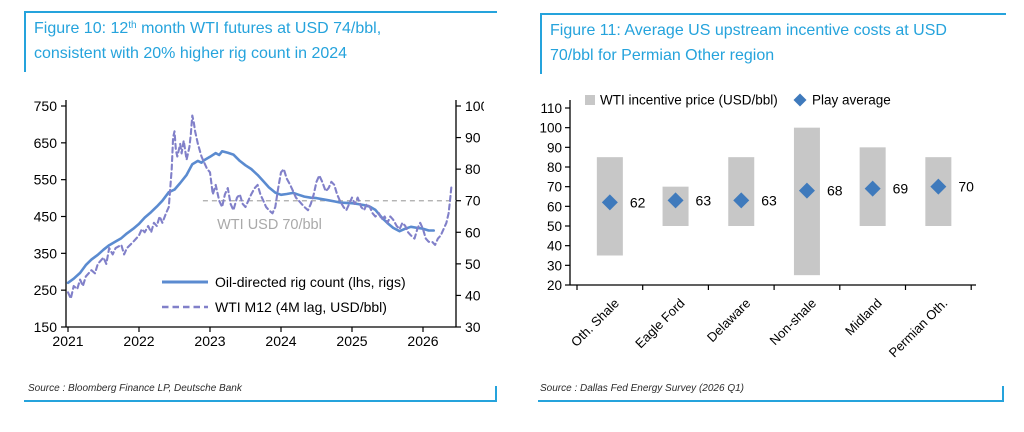 The height and width of the screenshot is (432, 1024). What do you see at coordinates (46, 106) in the screenshot?
I see `left-axis-tick-label: 750` at bounding box center [46, 106].